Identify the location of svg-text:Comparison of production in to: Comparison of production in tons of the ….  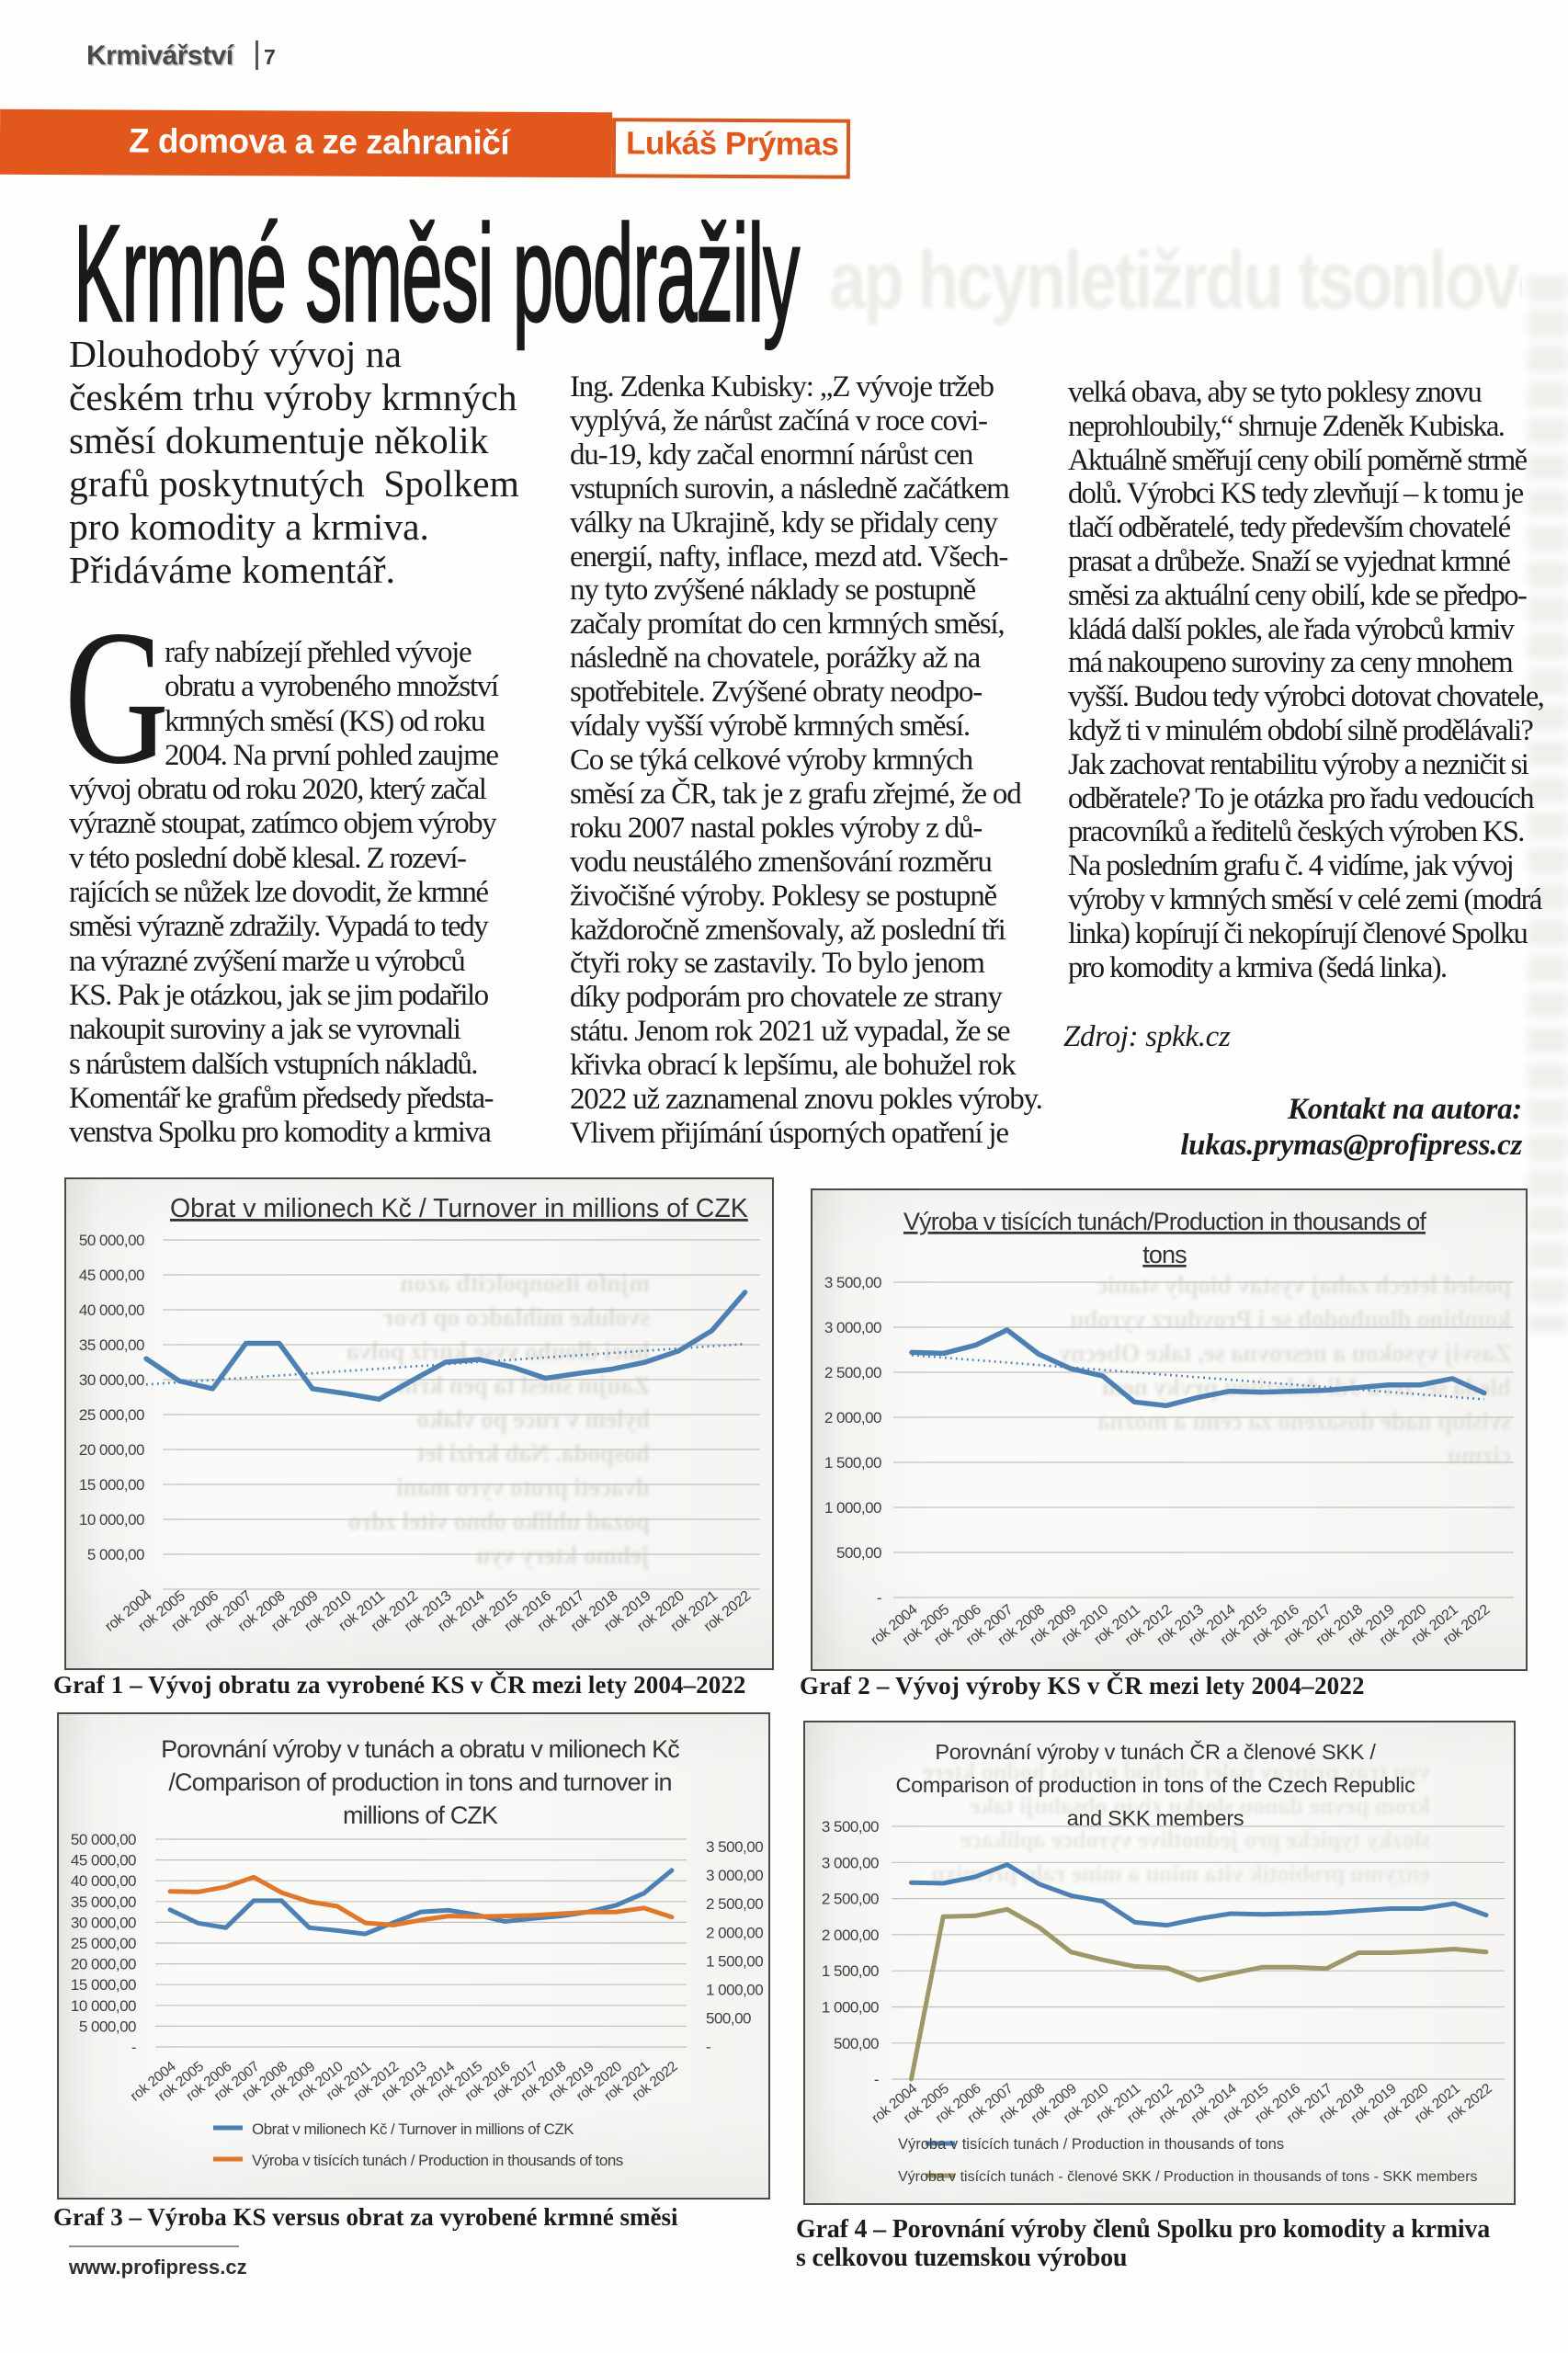
(1155, 1785).